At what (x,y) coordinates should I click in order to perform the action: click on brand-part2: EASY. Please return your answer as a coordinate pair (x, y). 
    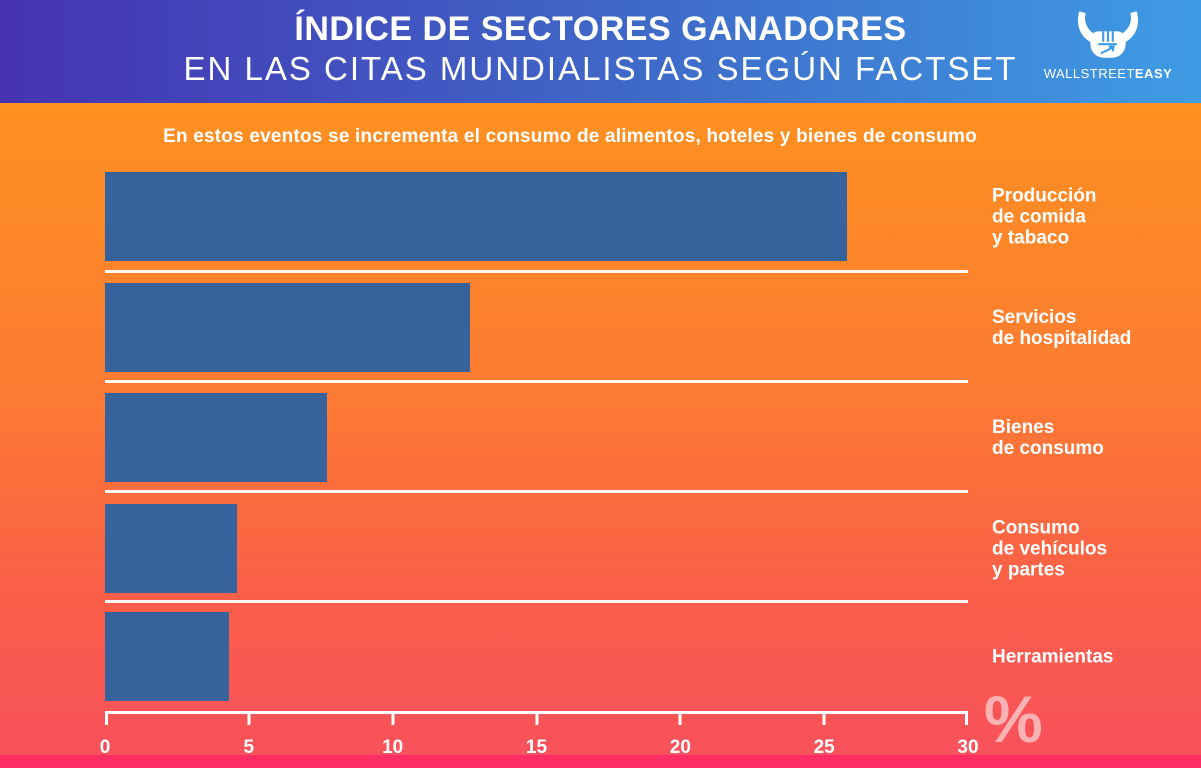
    Looking at the image, I should click on (1153, 73).